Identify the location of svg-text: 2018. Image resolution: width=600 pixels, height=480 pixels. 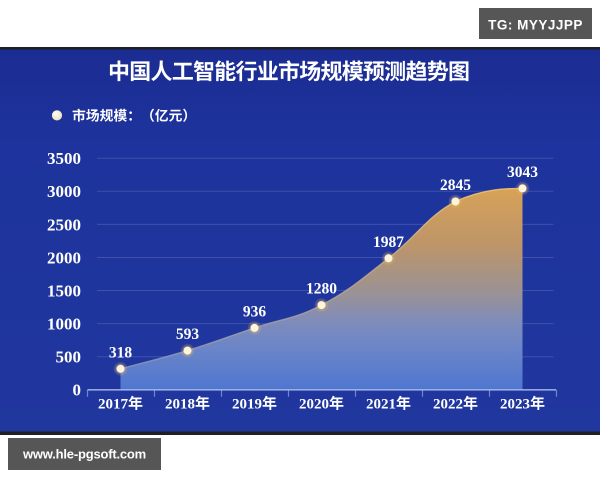
(180, 405).